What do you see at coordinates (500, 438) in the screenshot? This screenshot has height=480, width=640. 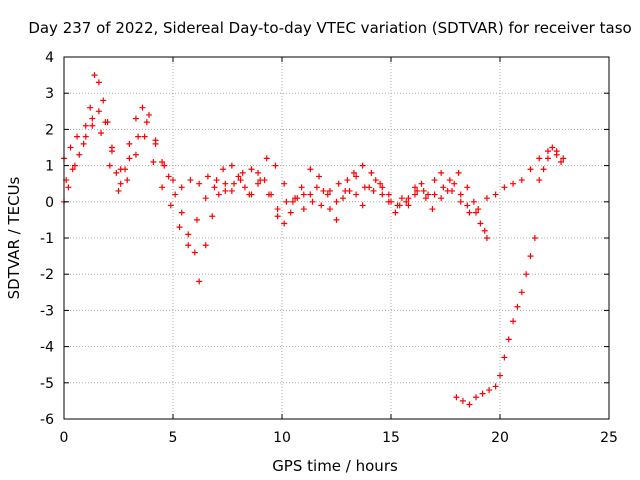 I see `x-tick-label: 20` at bounding box center [500, 438].